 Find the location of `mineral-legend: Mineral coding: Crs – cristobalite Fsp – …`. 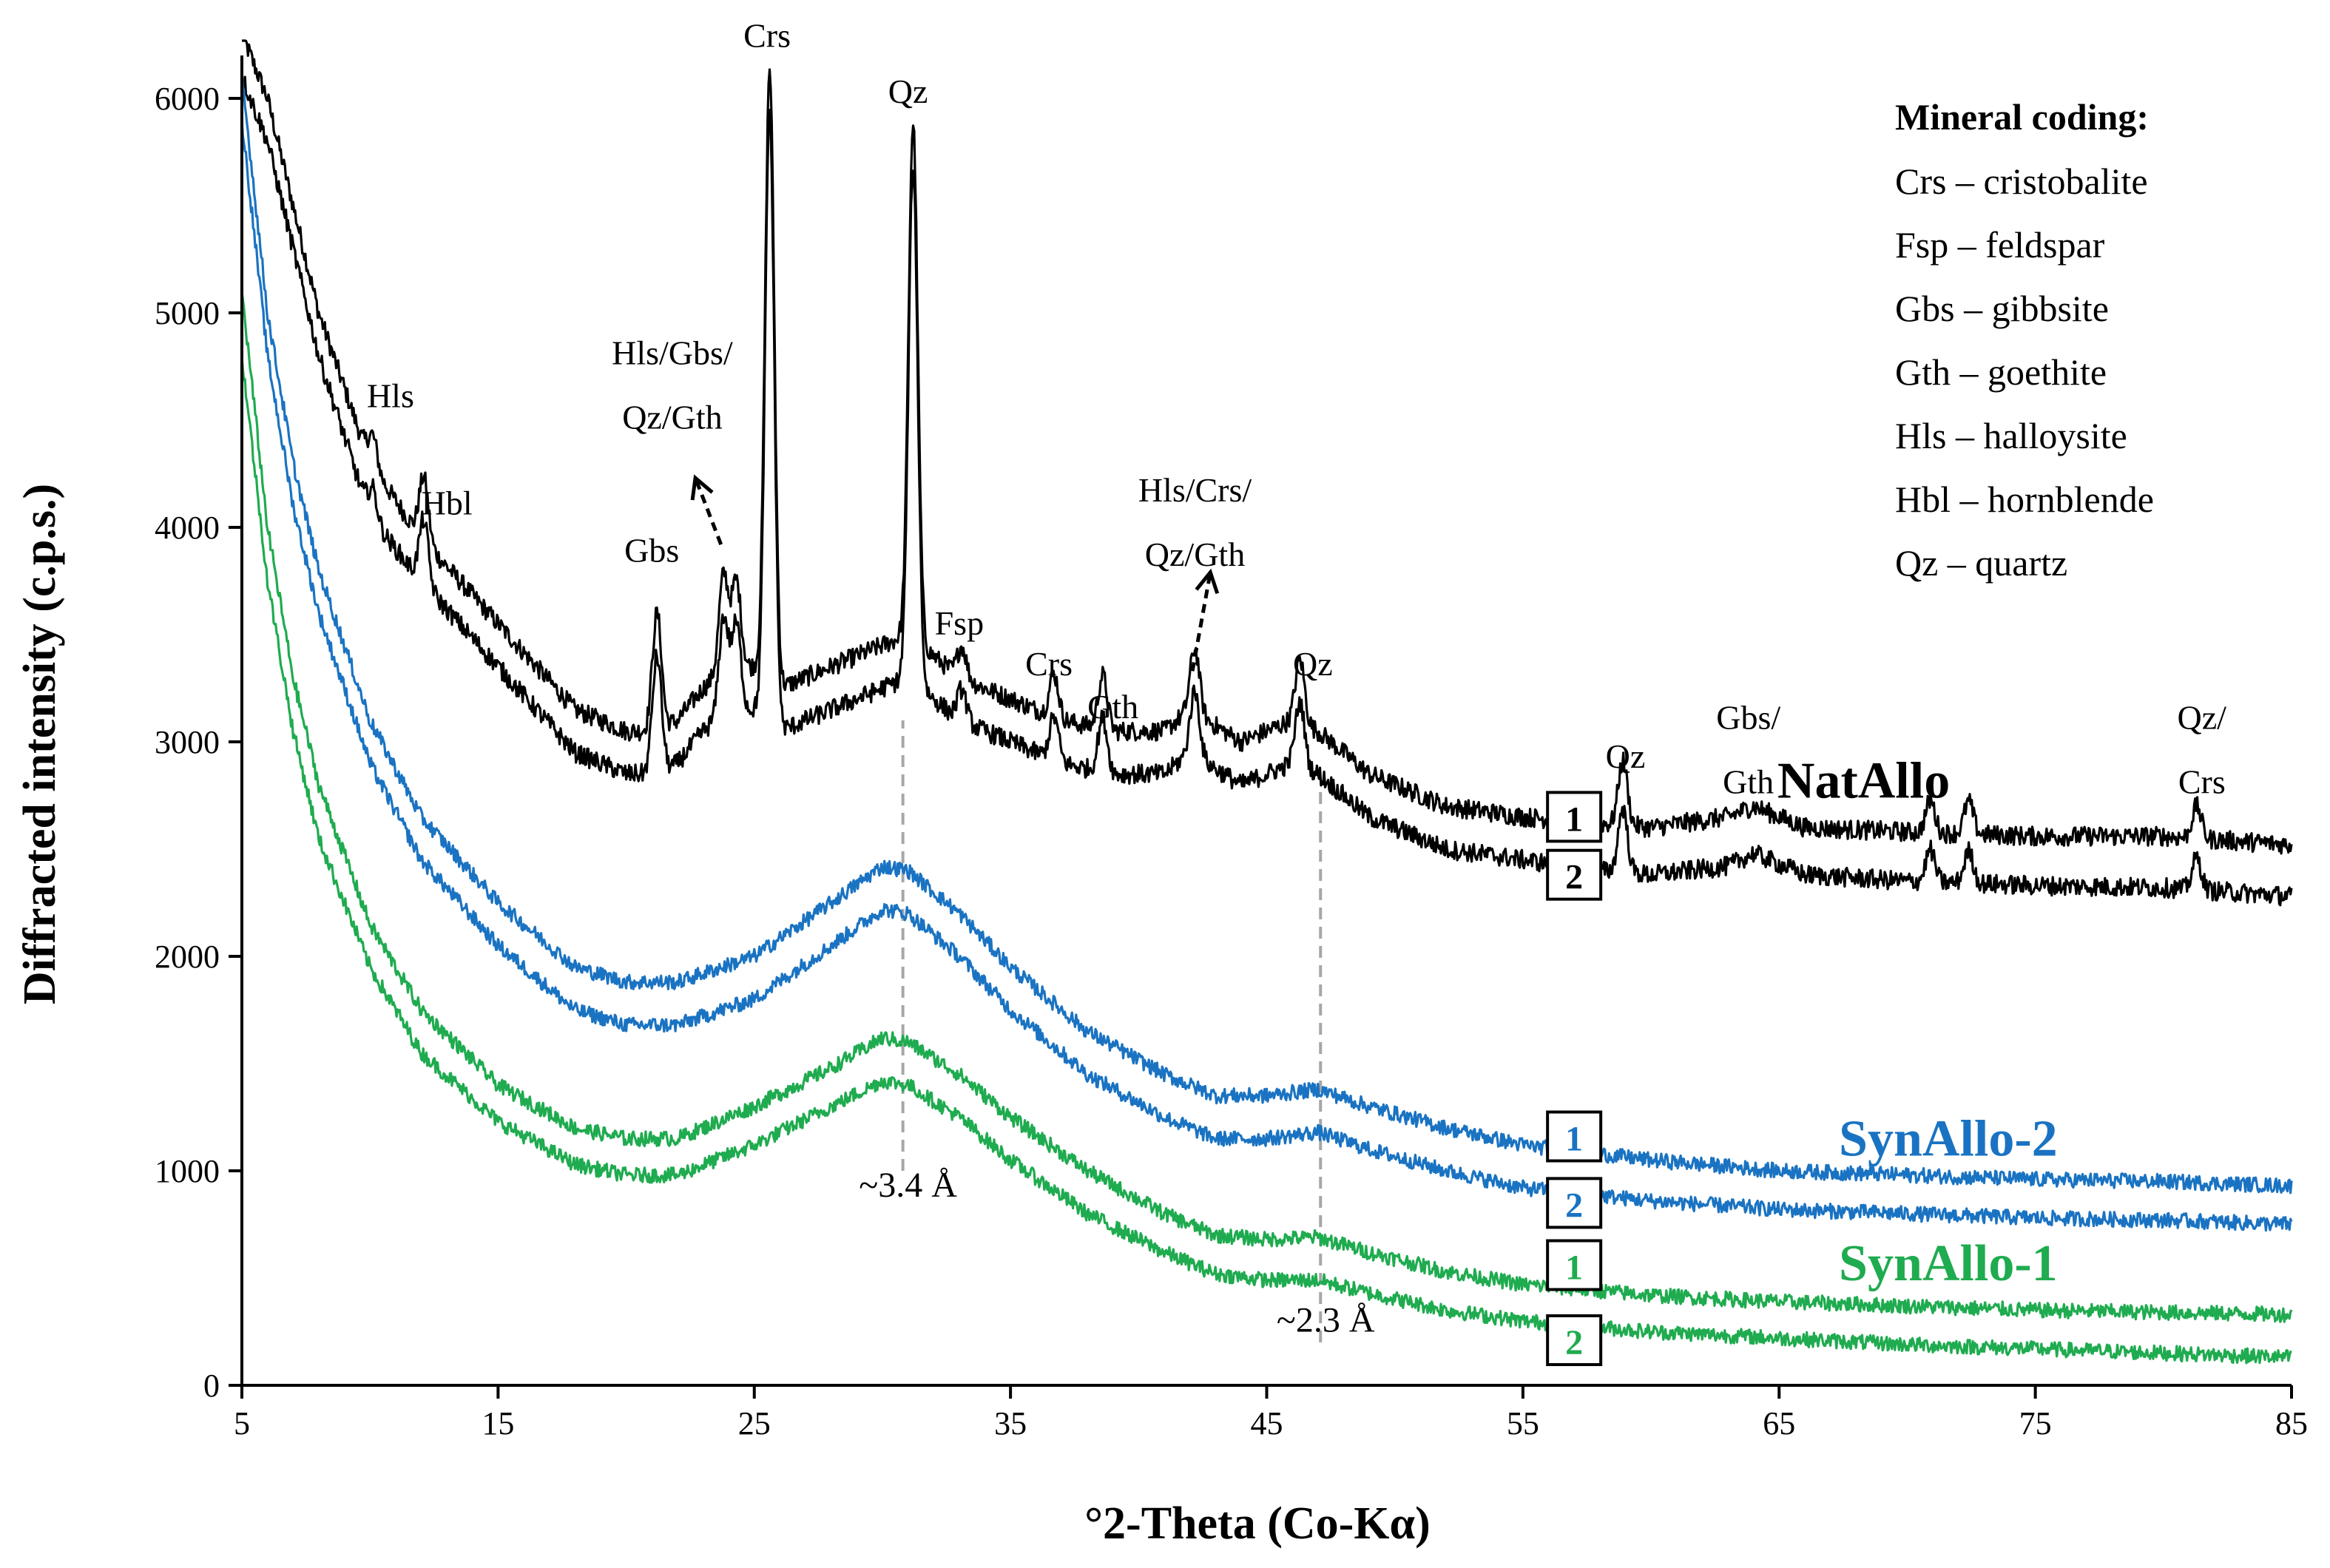

mineral-legend: Mineral coding: Crs – cristobalite Fsp – … is located at coordinates (2024, 340).